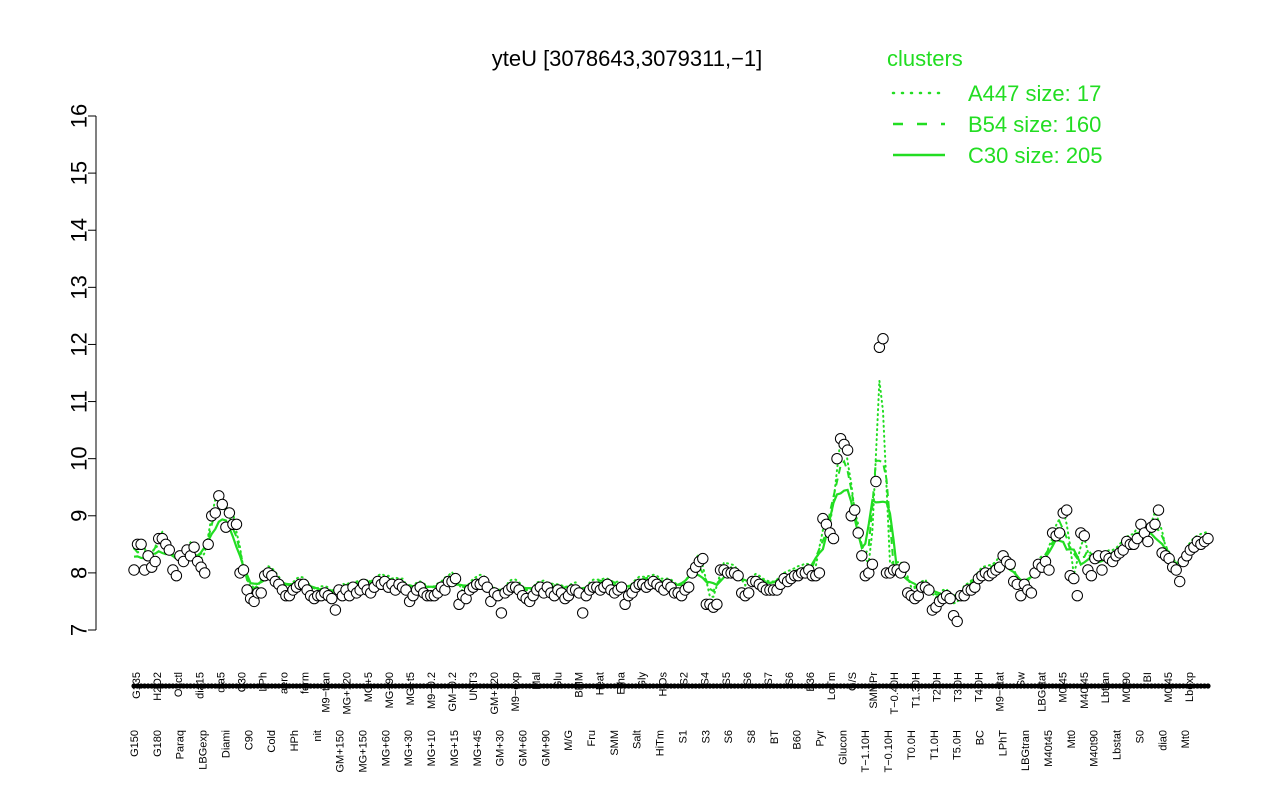  What do you see at coordinates (592, 738) in the screenshot?
I see `x-tick-label: Fru` at bounding box center [592, 738].